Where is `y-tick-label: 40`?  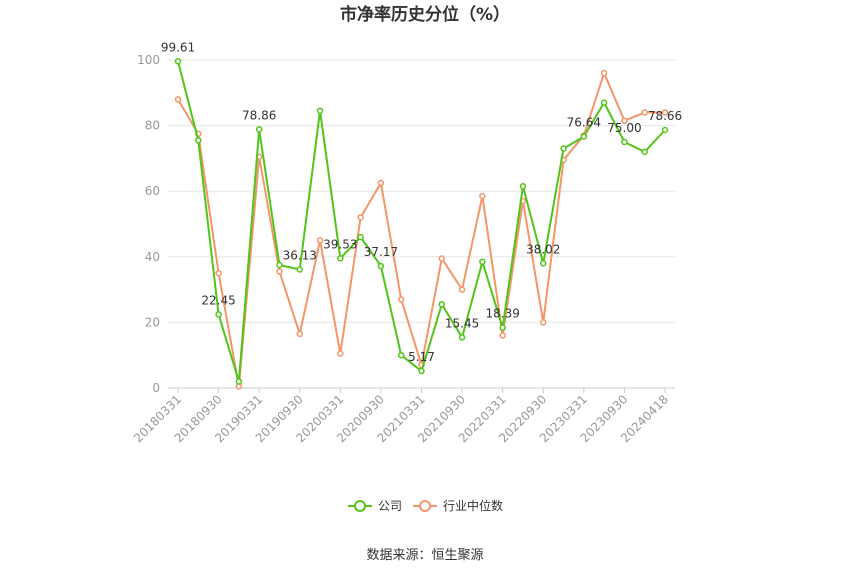 y-tick-label: 40 is located at coordinates (152, 257).